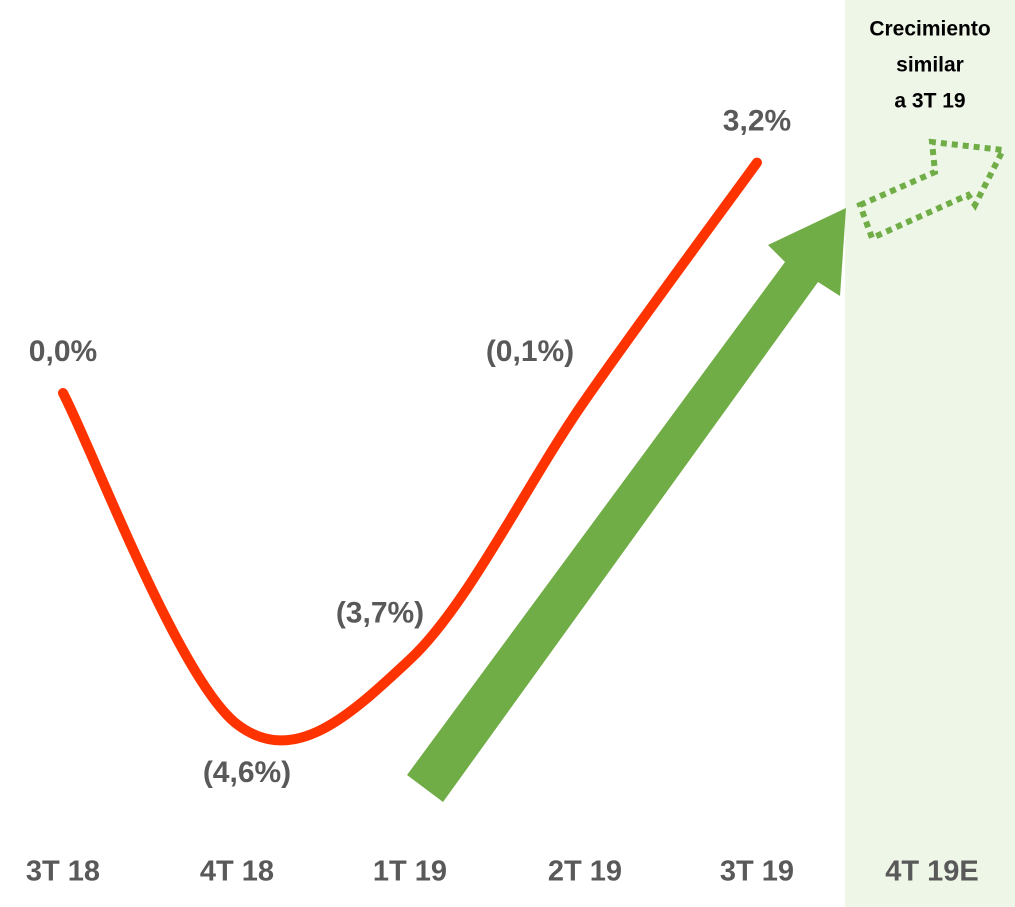 Image resolution: width=1015 pixels, height=907 pixels. I want to click on annotation: similar, so click(930, 65).